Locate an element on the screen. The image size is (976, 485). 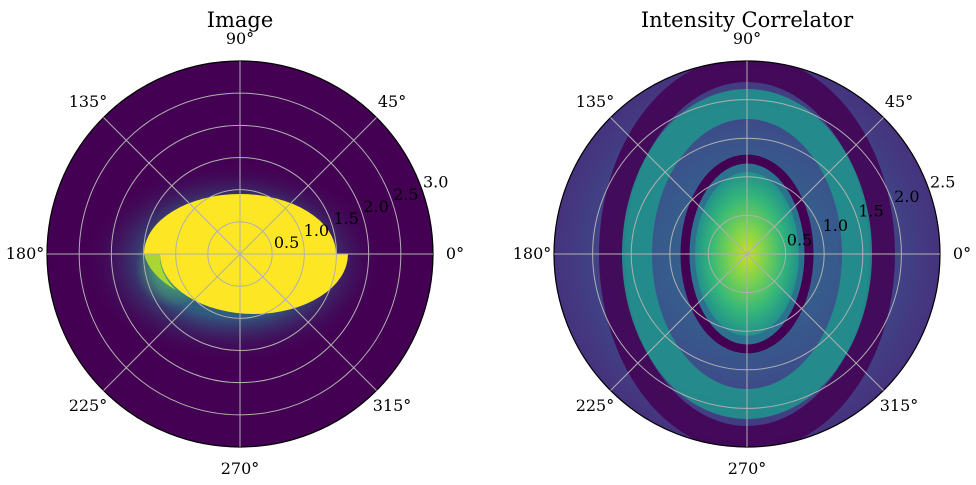
saturated-region-bottom is located at coordinates (254, 284).